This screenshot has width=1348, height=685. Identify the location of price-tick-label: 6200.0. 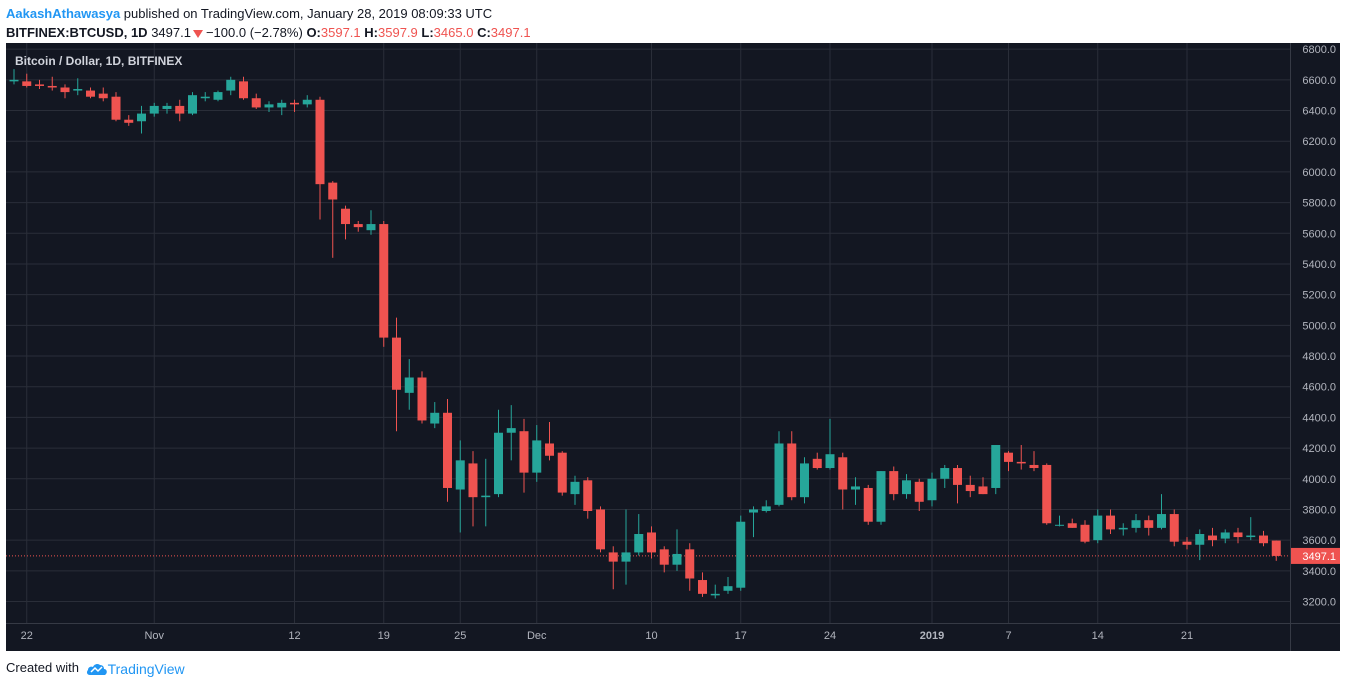
(1319, 142).